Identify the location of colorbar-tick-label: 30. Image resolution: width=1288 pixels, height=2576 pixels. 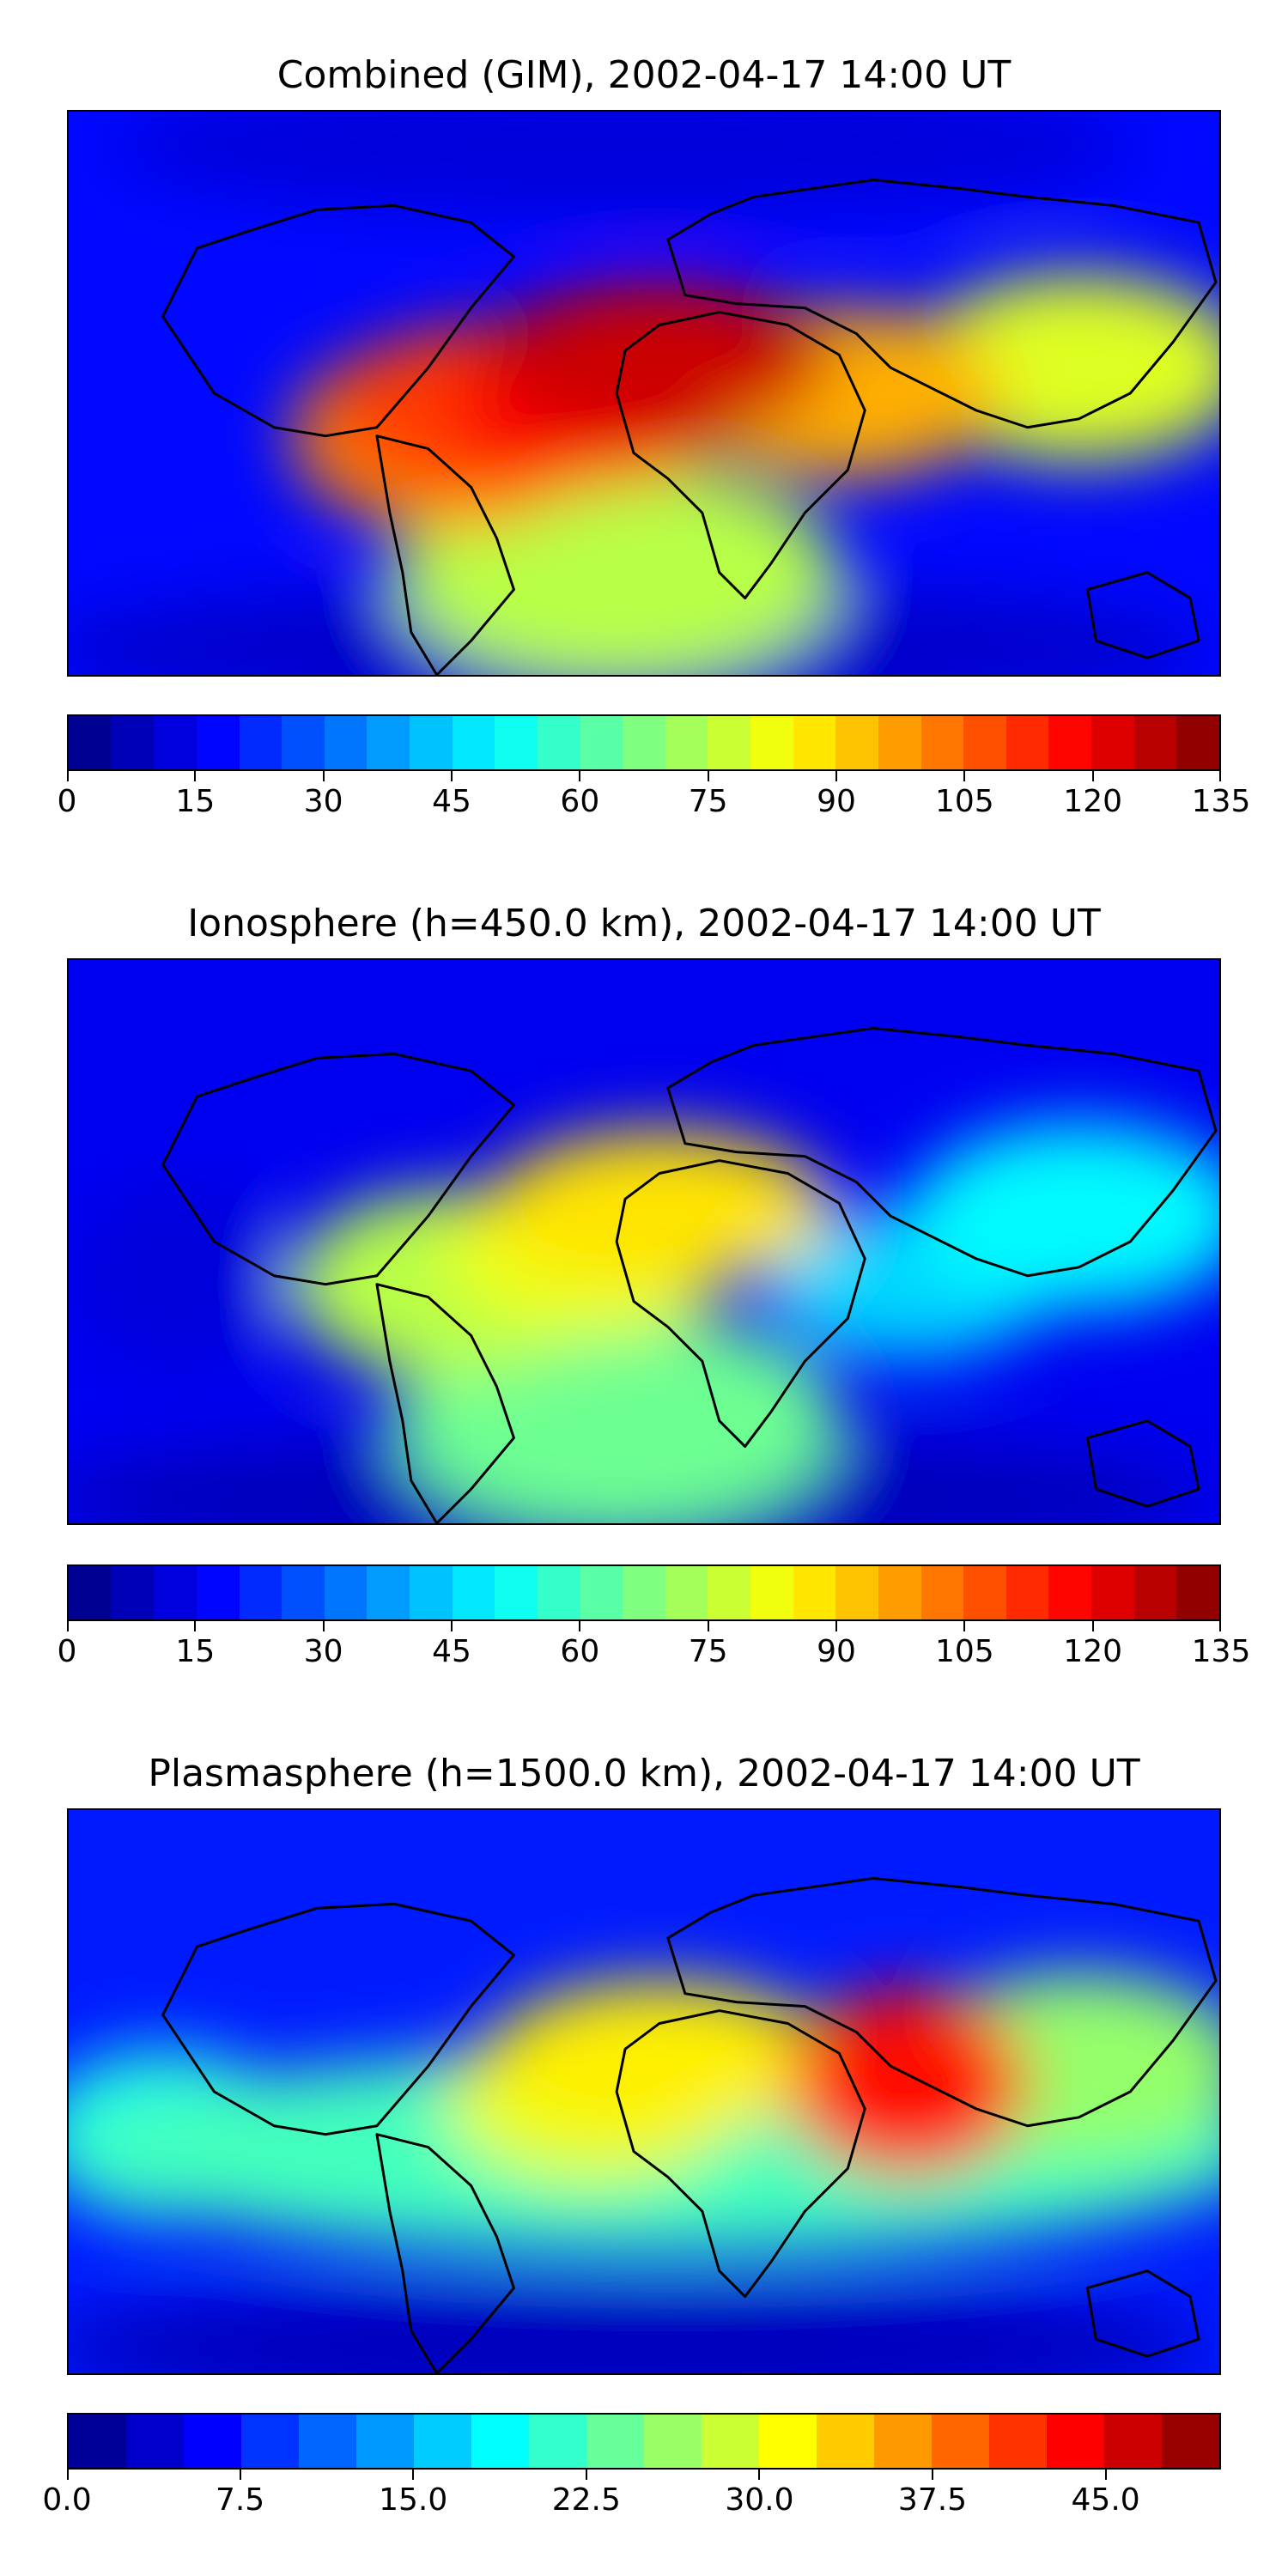
(323, 801).